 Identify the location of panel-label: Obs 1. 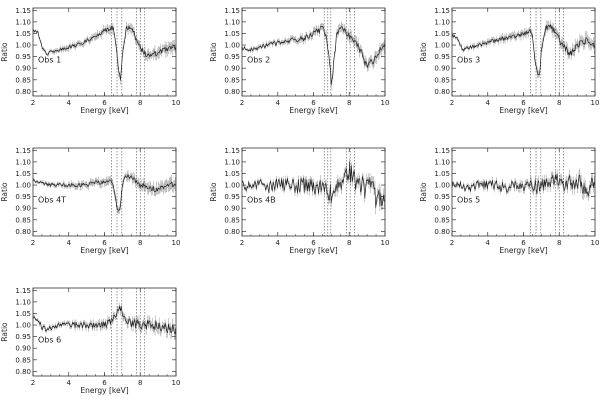
(49, 59).